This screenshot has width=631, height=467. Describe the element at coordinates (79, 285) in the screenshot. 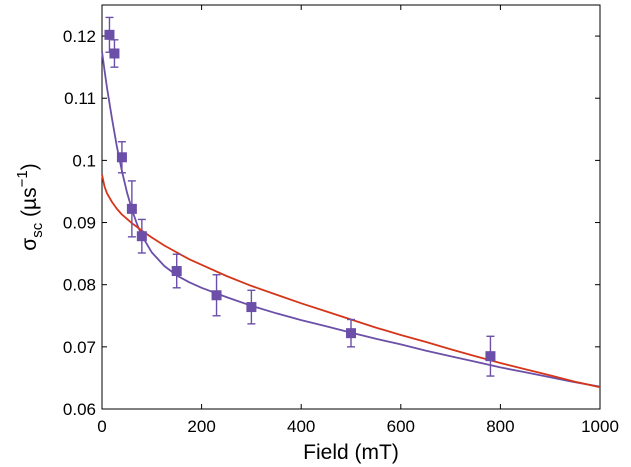

I see `y-tick-label: 0.08` at that location.